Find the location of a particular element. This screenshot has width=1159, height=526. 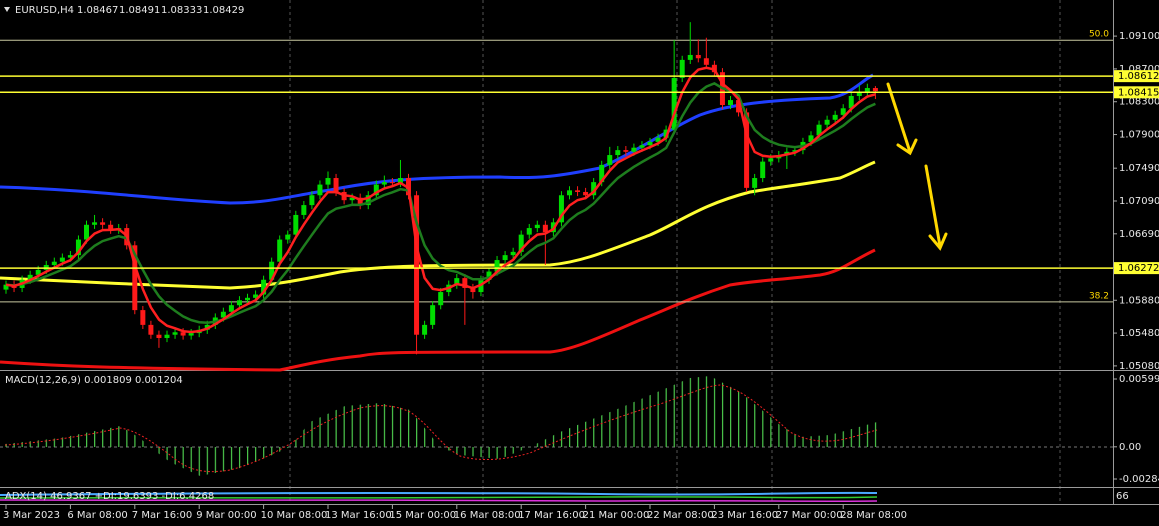

x-tick-label: 27 Mar 00:00 is located at coordinates (809, 515).